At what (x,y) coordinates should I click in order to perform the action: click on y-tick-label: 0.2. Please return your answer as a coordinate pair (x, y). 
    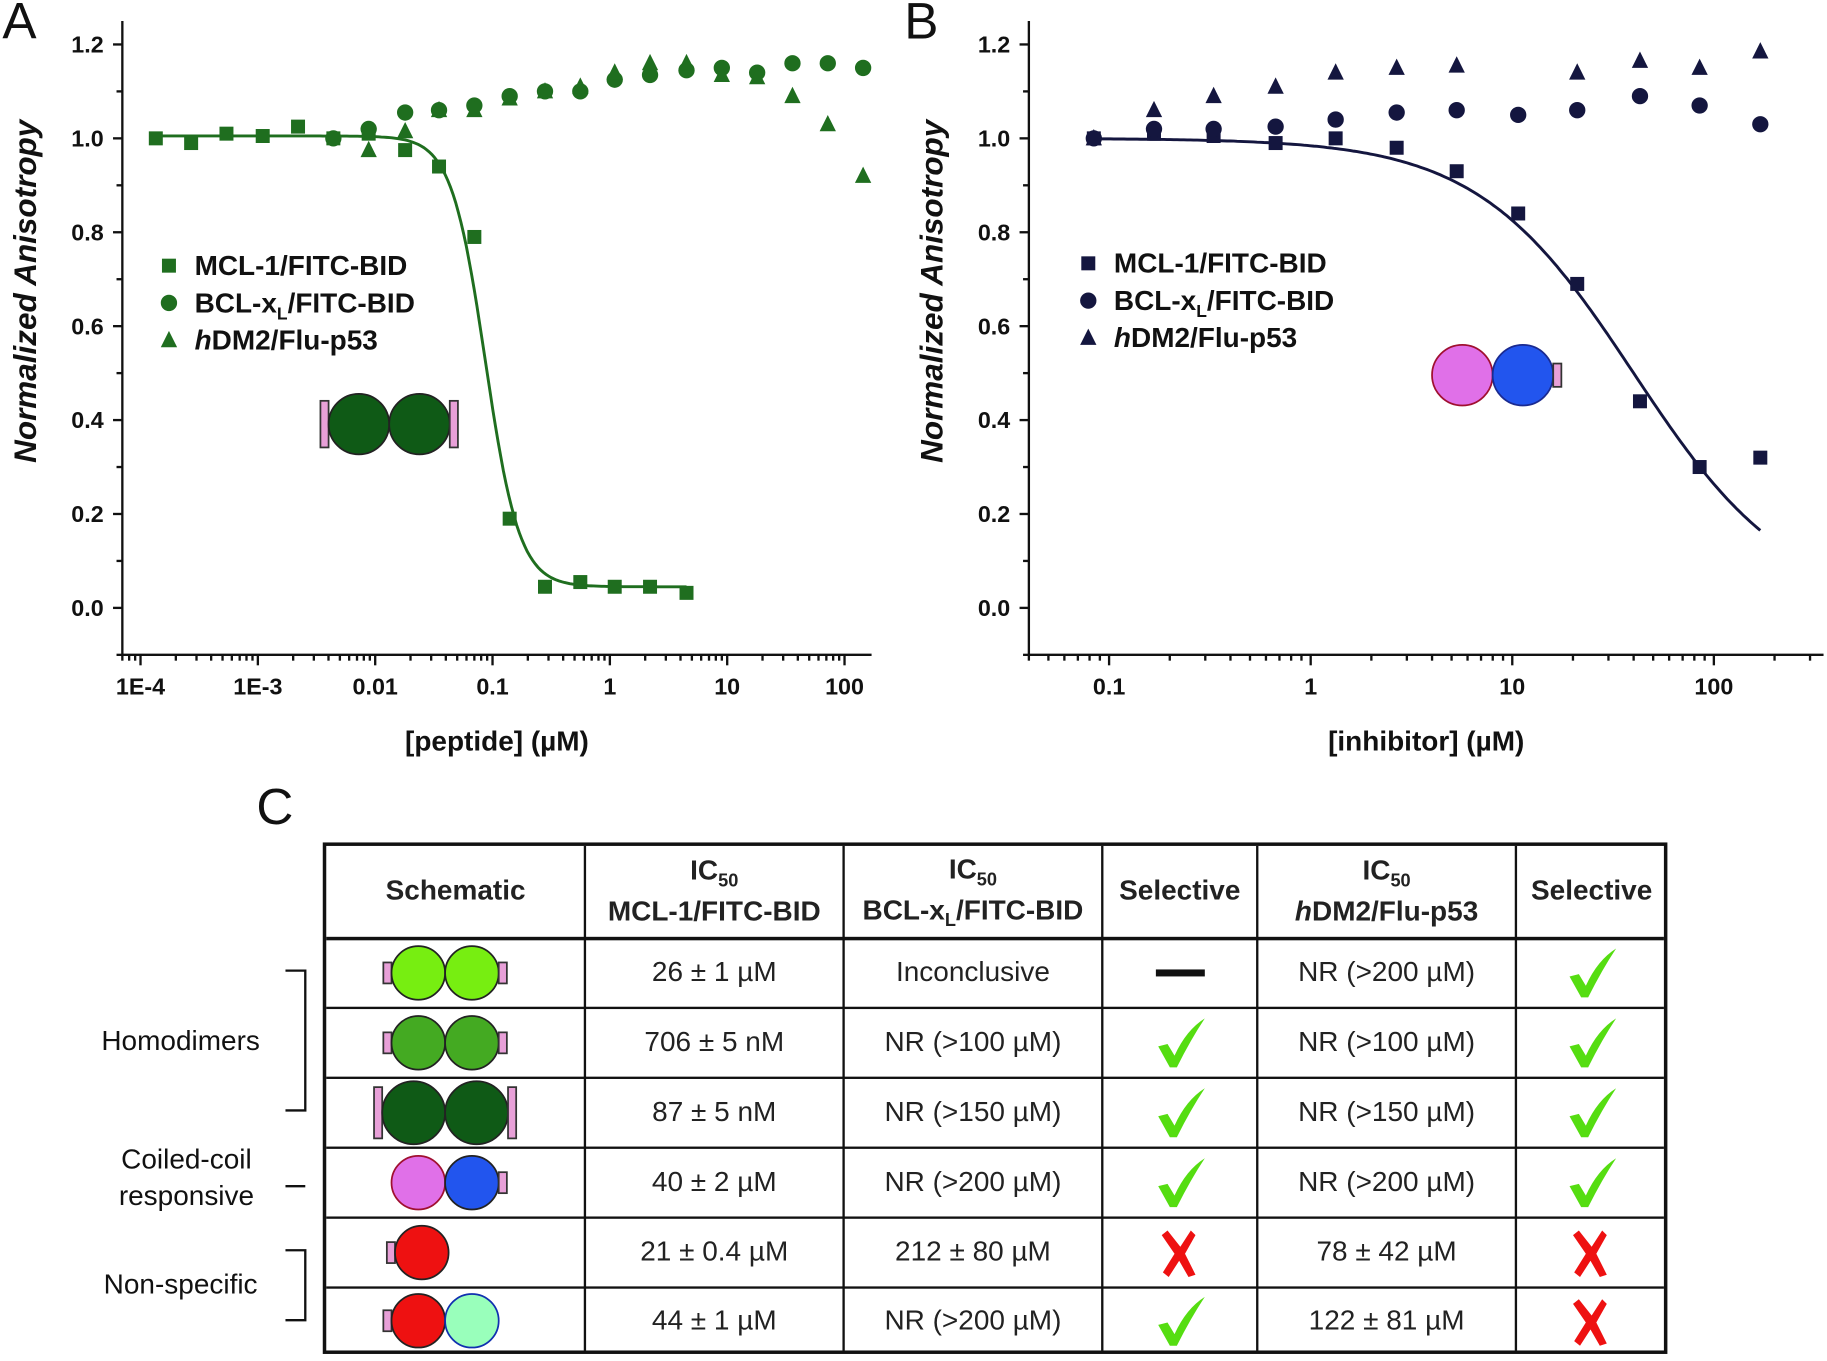
    Looking at the image, I should click on (87, 514).